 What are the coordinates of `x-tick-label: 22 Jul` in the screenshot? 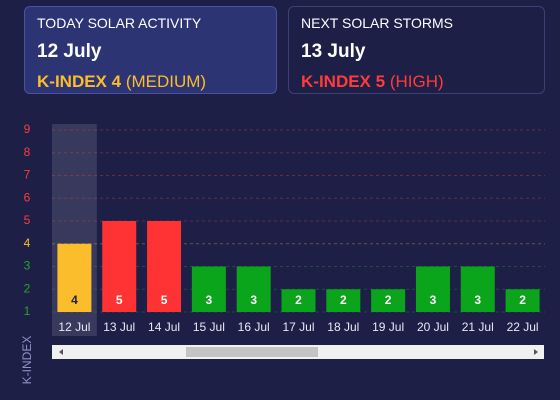 It's located at (523, 327).